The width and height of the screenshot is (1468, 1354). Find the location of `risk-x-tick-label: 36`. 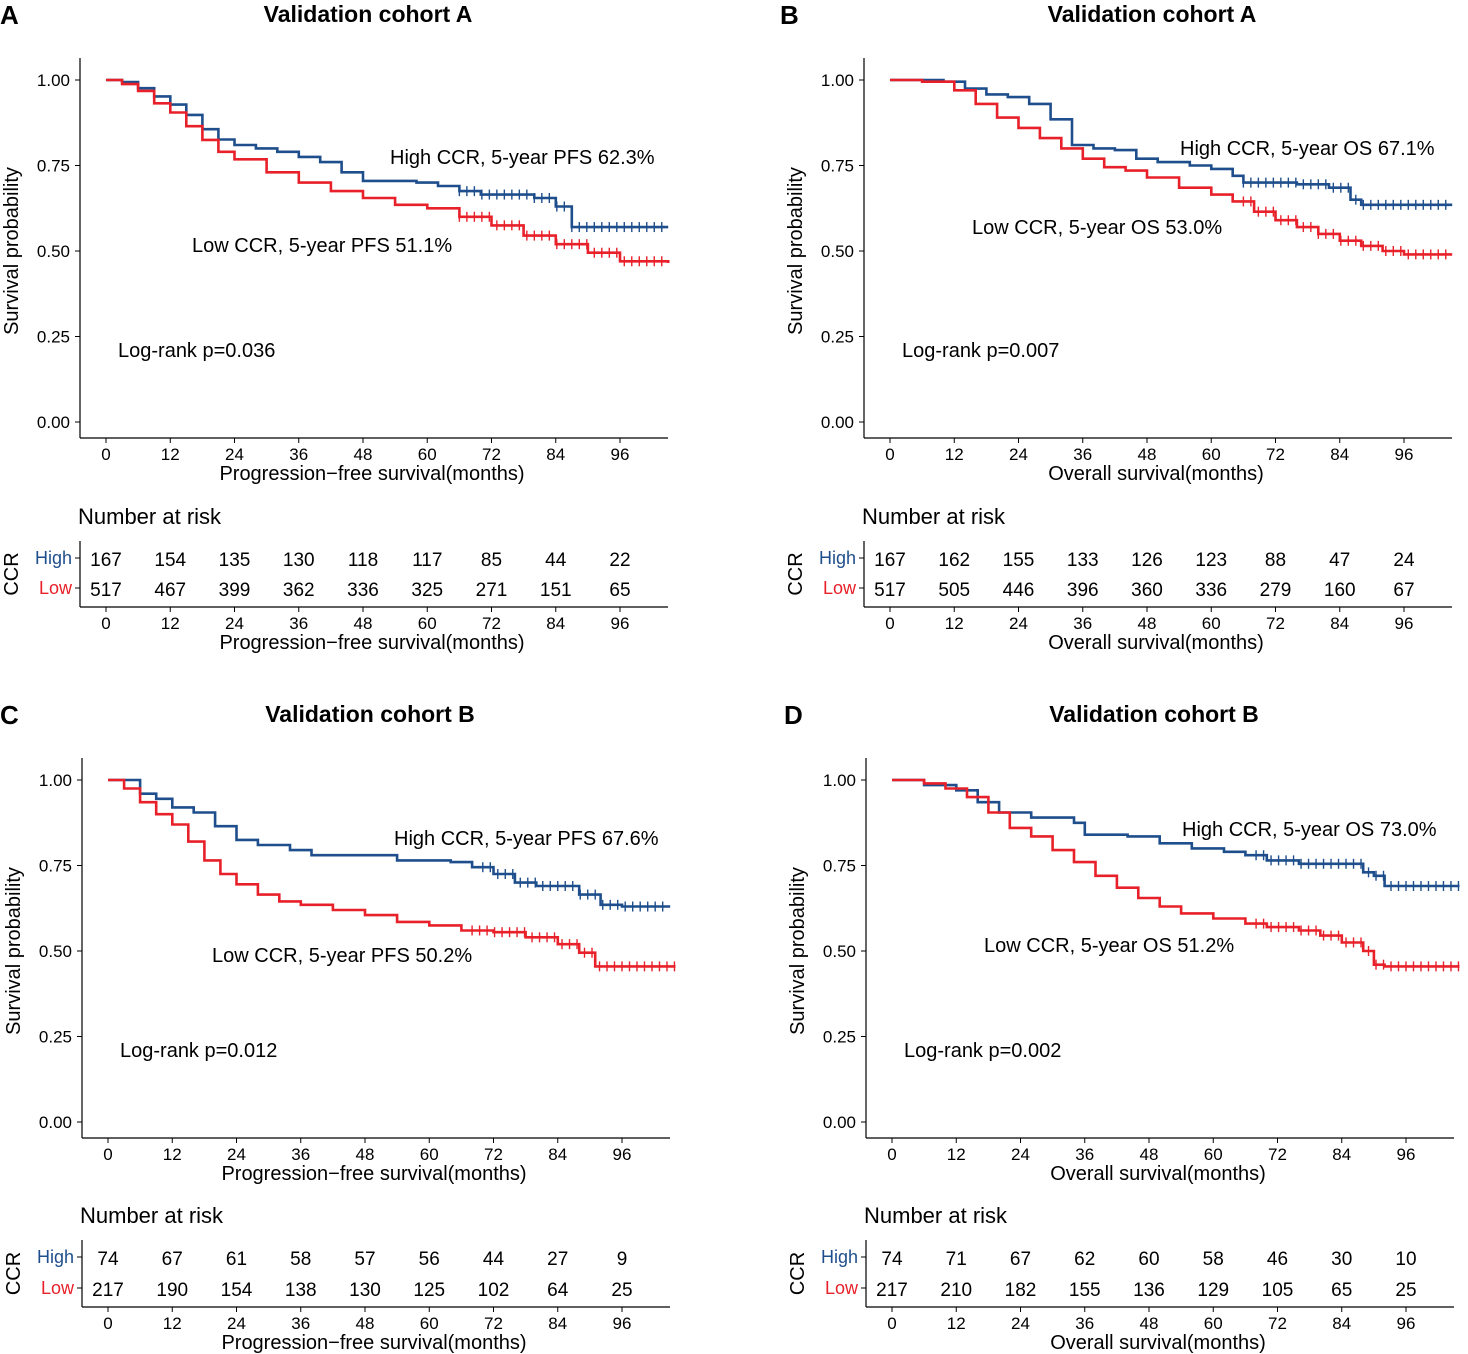

risk-x-tick-label: 36 is located at coordinates (1082, 623).